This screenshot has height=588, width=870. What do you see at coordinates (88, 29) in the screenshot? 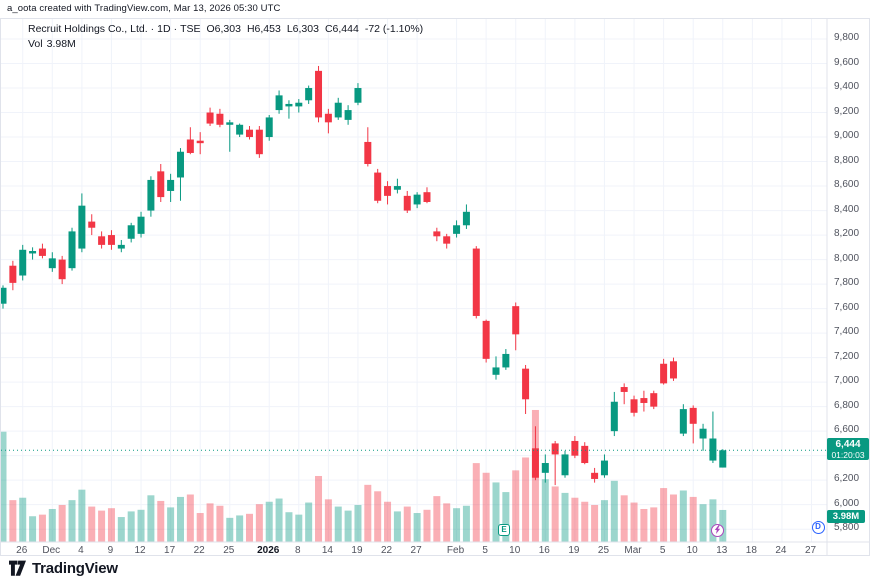
I see `symbol-title: Recruit Holdings Co., Ltd.` at bounding box center [88, 29].